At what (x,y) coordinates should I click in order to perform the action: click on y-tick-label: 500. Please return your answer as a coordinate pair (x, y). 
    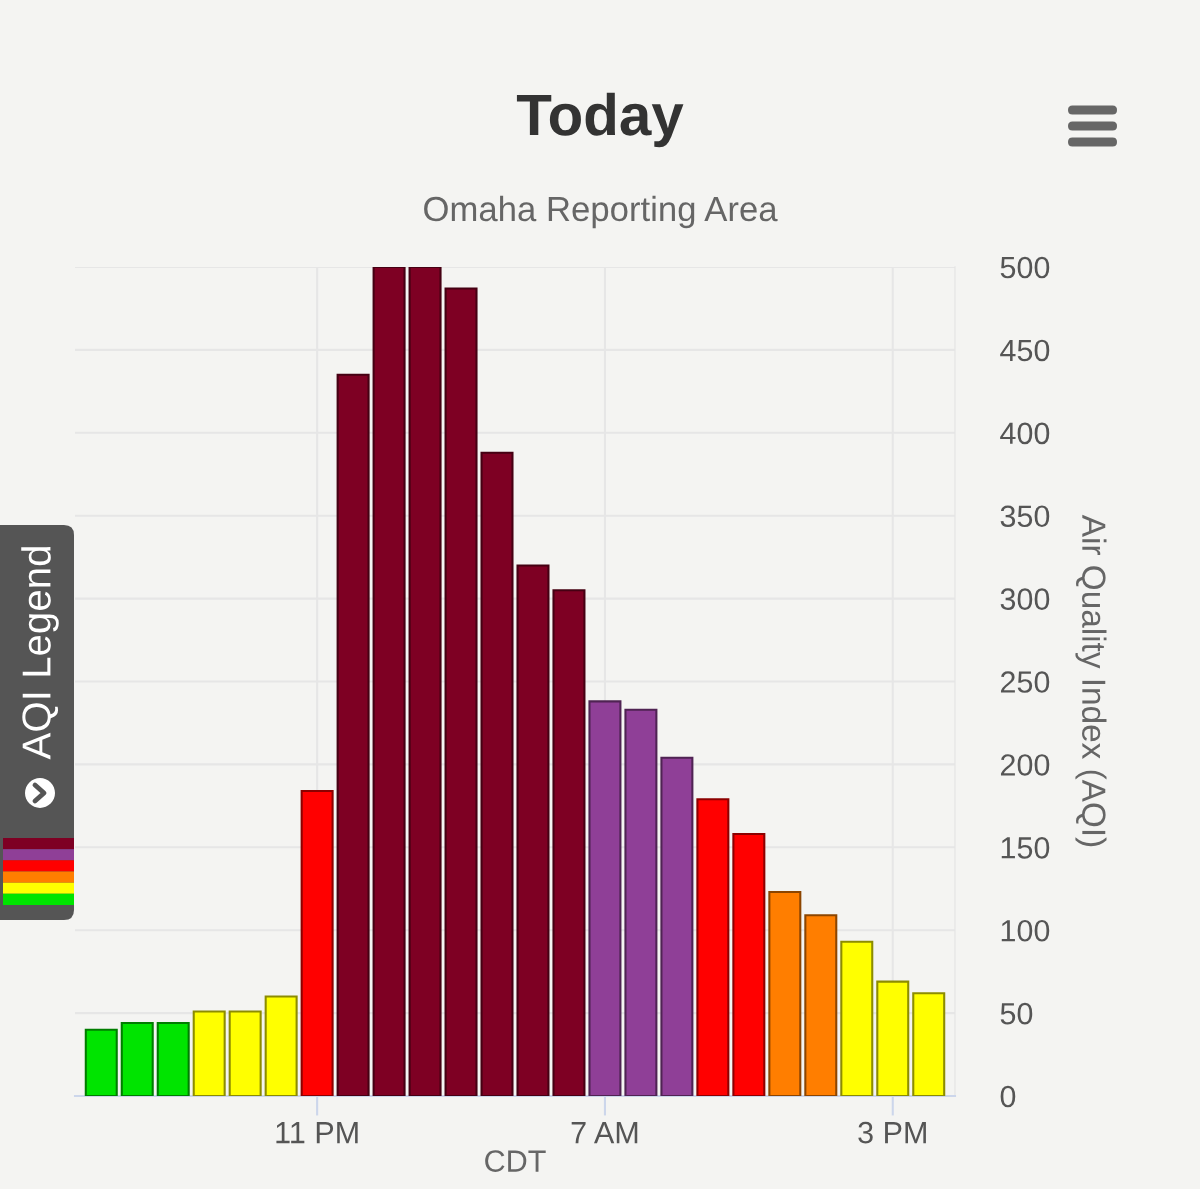
    Looking at the image, I should click on (1025, 267).